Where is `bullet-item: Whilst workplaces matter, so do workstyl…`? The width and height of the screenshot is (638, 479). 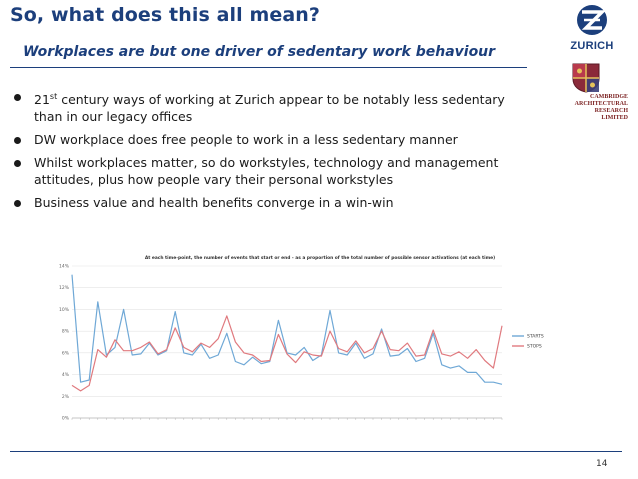
bullet-item: Whilst workplaces matter, so do workstyl… is located at coordinates (274, 171).